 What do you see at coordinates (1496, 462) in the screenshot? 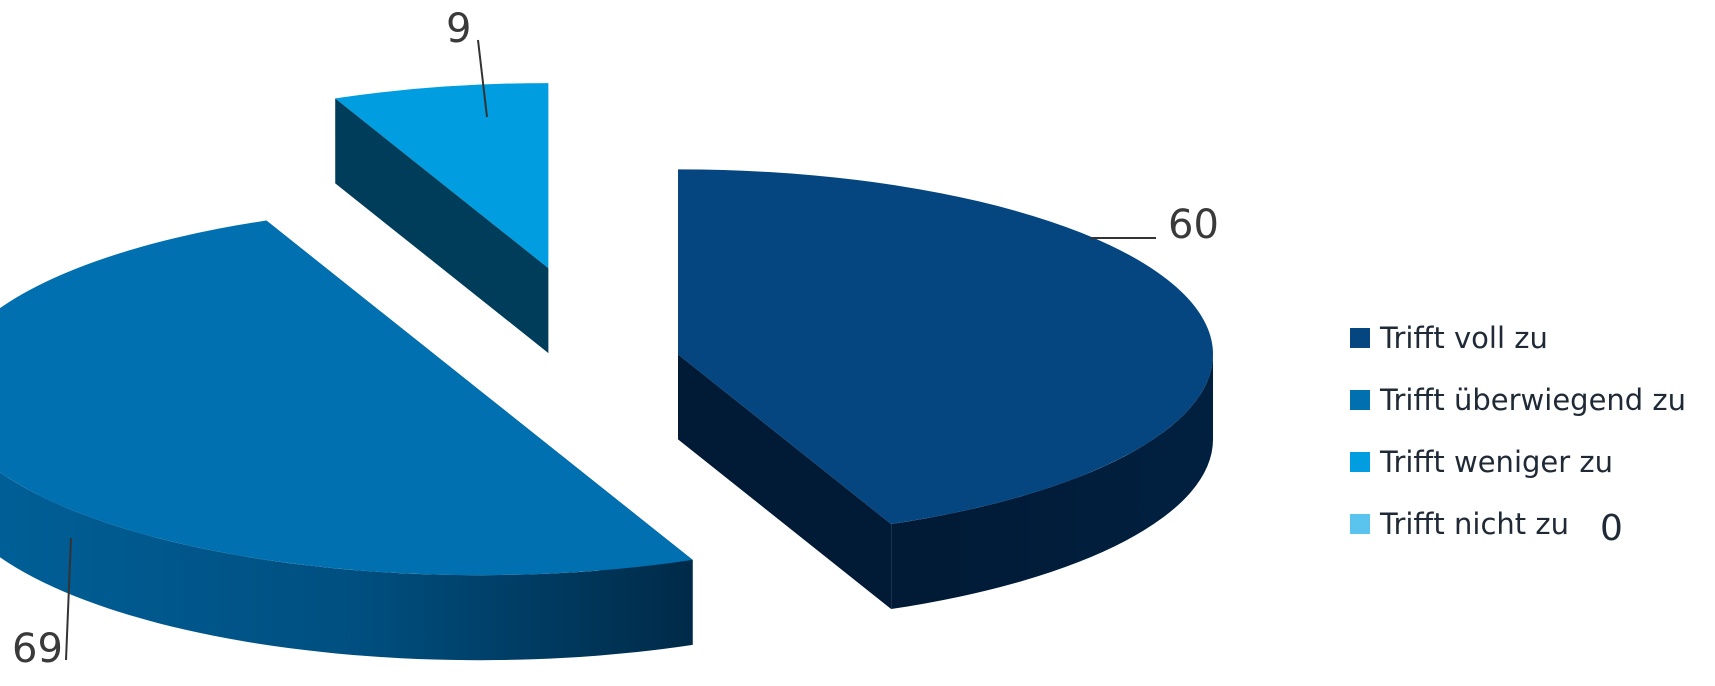
I see `legend-label-trifft-weniger-zu: Trifft weniger zu` at bounding box center [1496, 462].